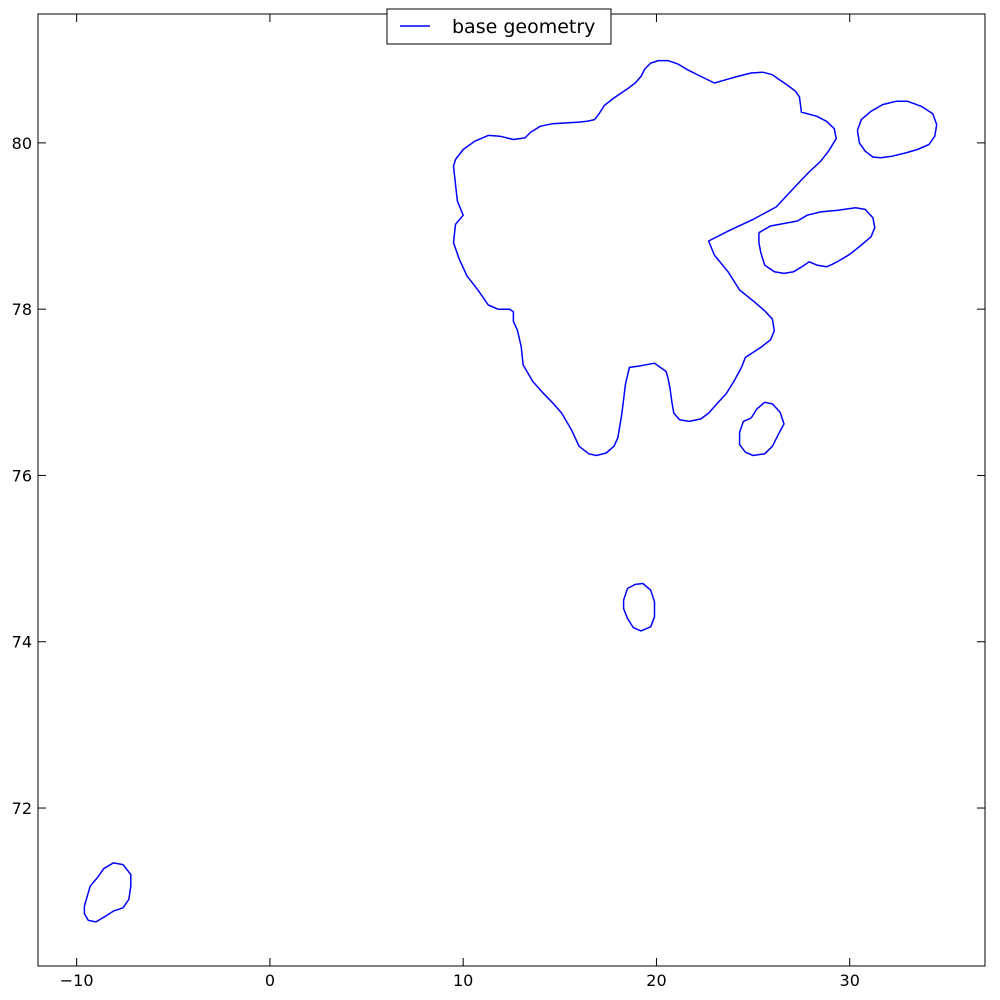  I want to click on x-tick-label: −10, so click(77, 980).